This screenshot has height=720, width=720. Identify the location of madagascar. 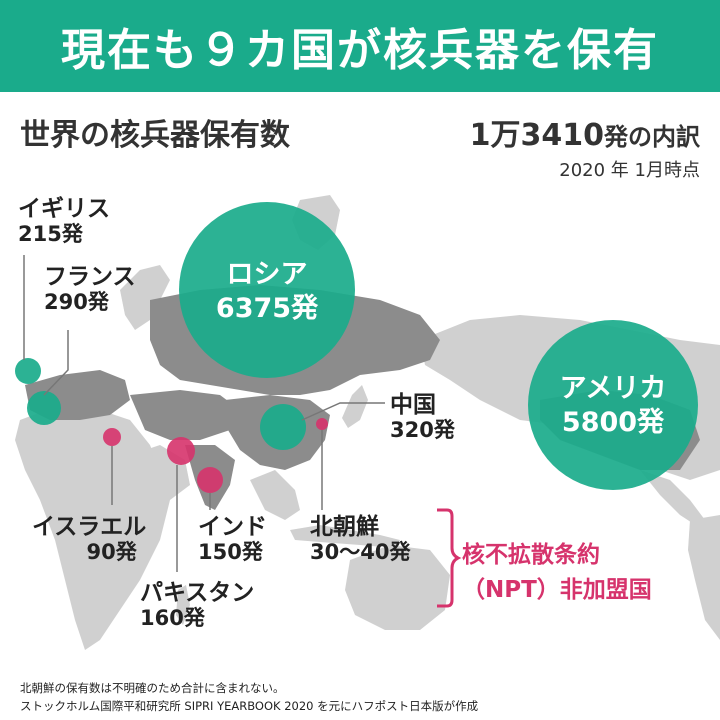
(183, 605).